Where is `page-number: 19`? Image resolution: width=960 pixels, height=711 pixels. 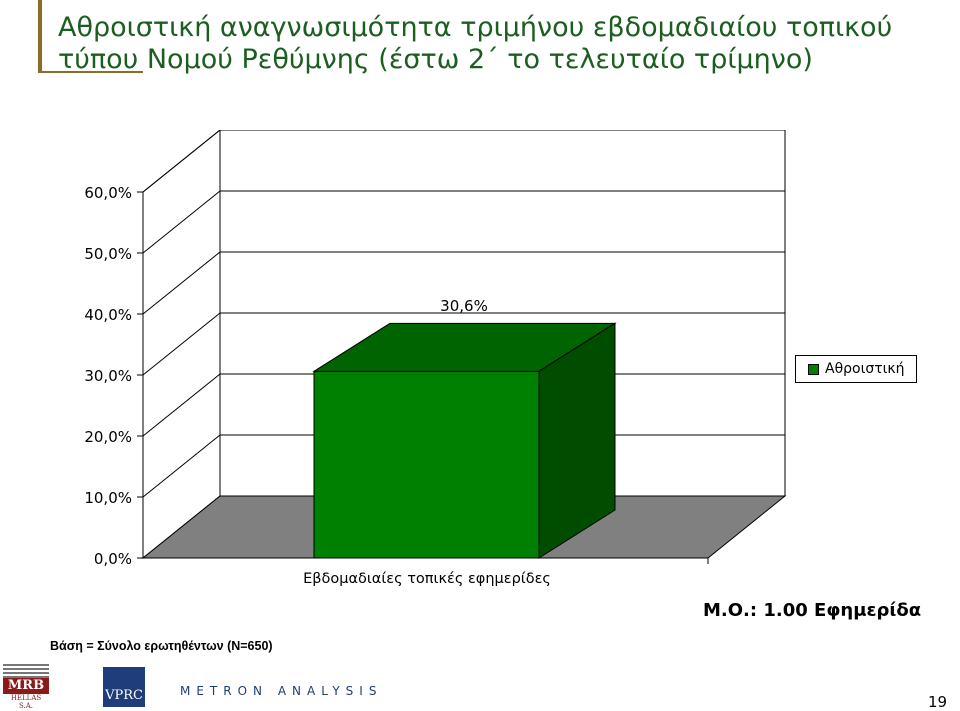
page-number: 19 is located at coordinates (938, 702).